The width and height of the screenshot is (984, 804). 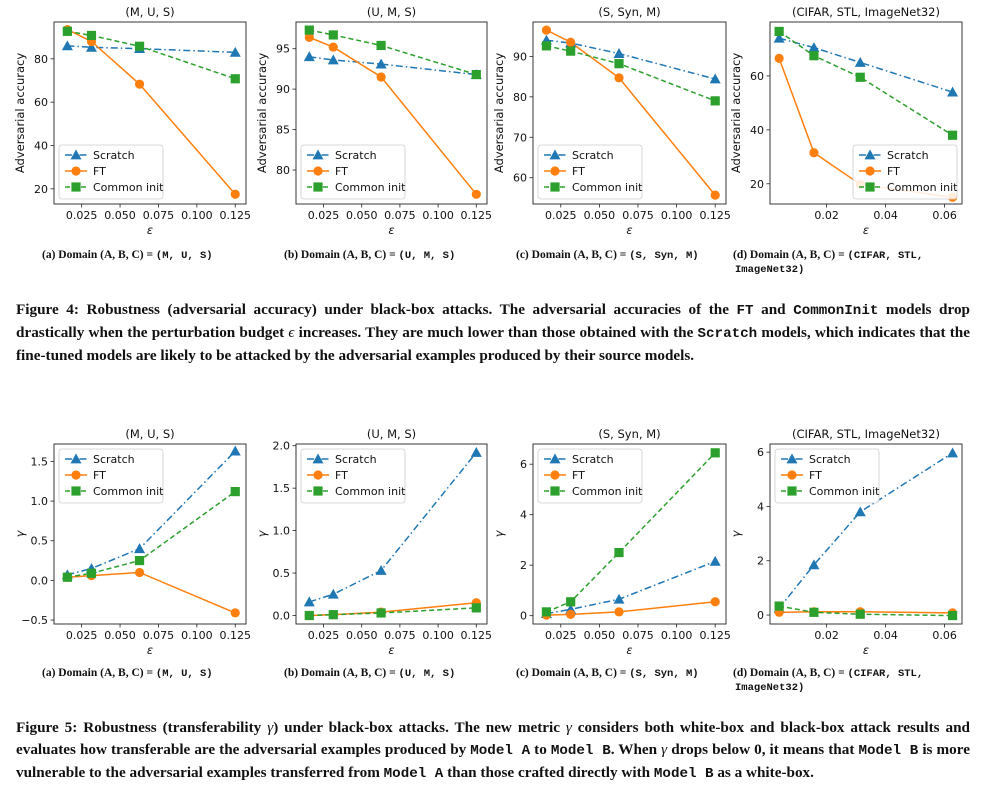 What do you see at coordinates (520, 178) in the screenshot?
I see `y-tick-label: 60` at bounding box center [520, 178].